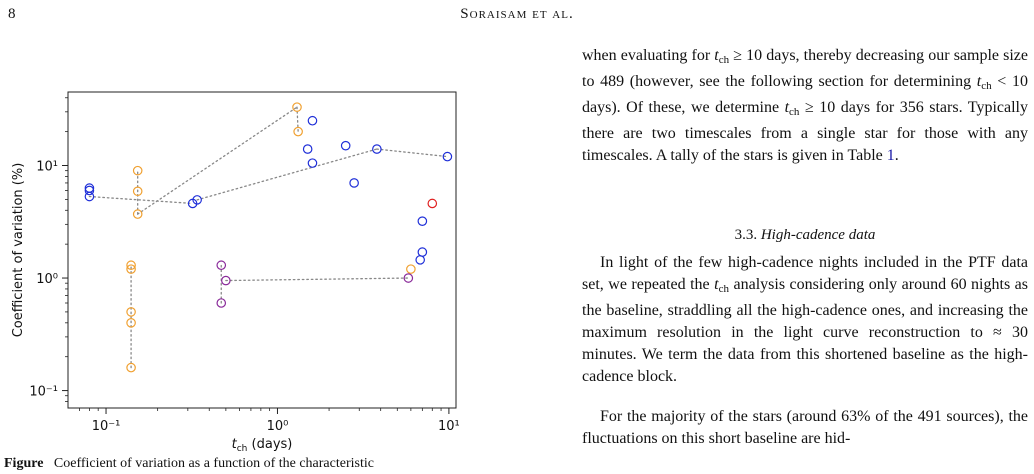  Describe the element at coordinates (18, 250) in the screenshot. I see `y-axis-label: Coefficient of variation (%)` at that location.